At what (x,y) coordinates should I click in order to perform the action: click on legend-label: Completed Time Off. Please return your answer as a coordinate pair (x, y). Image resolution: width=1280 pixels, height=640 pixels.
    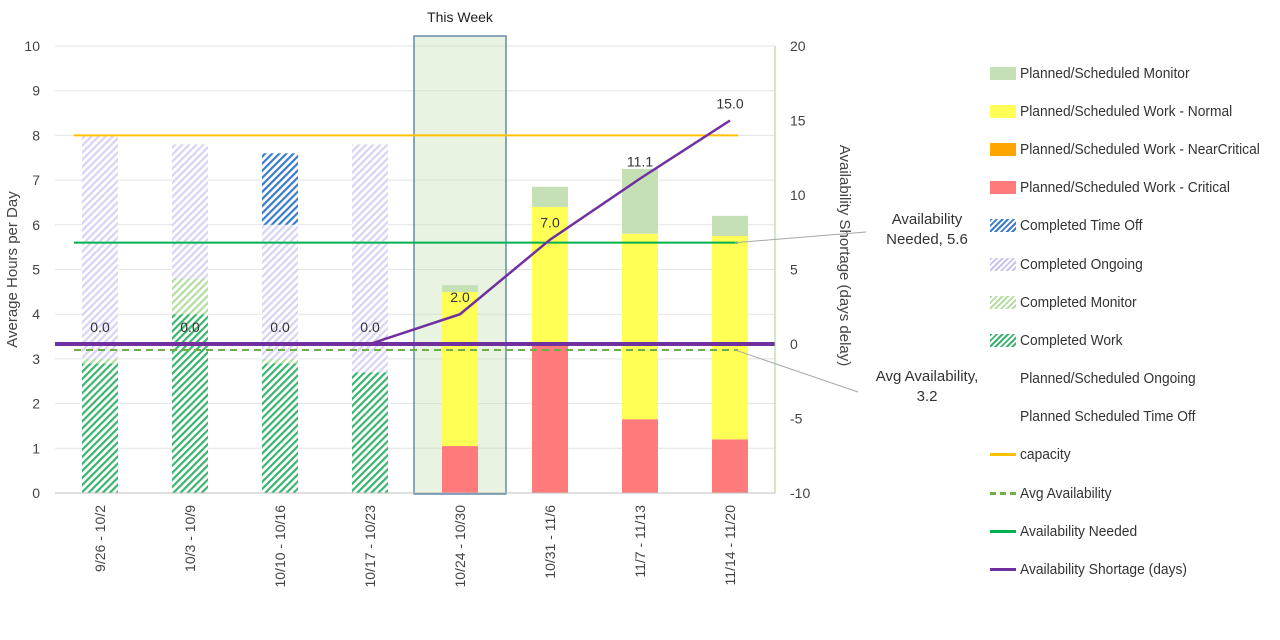
    Looking at the image, I should click on (1081, 226).